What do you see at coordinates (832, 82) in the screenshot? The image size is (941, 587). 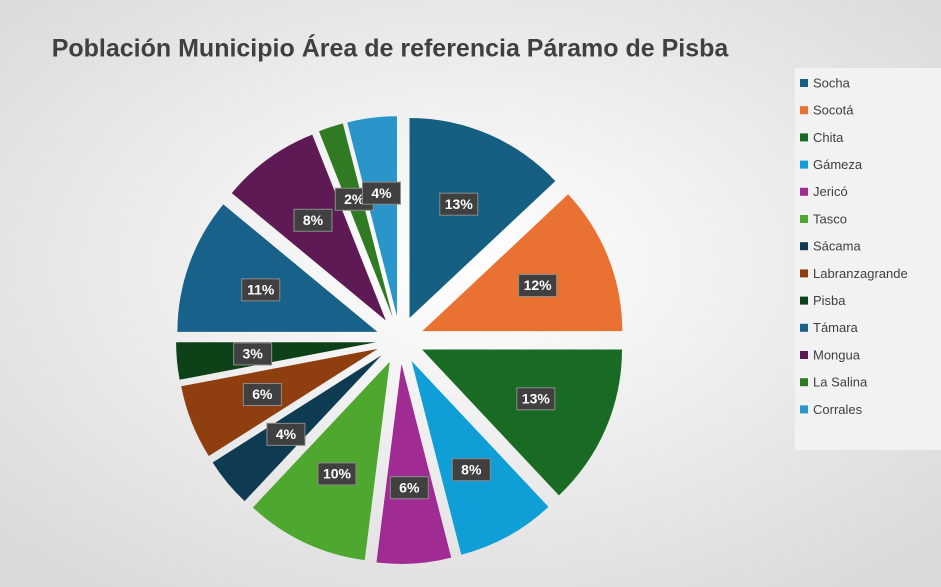 I see `legend-label: Socha` at bounding box center [832, 82].